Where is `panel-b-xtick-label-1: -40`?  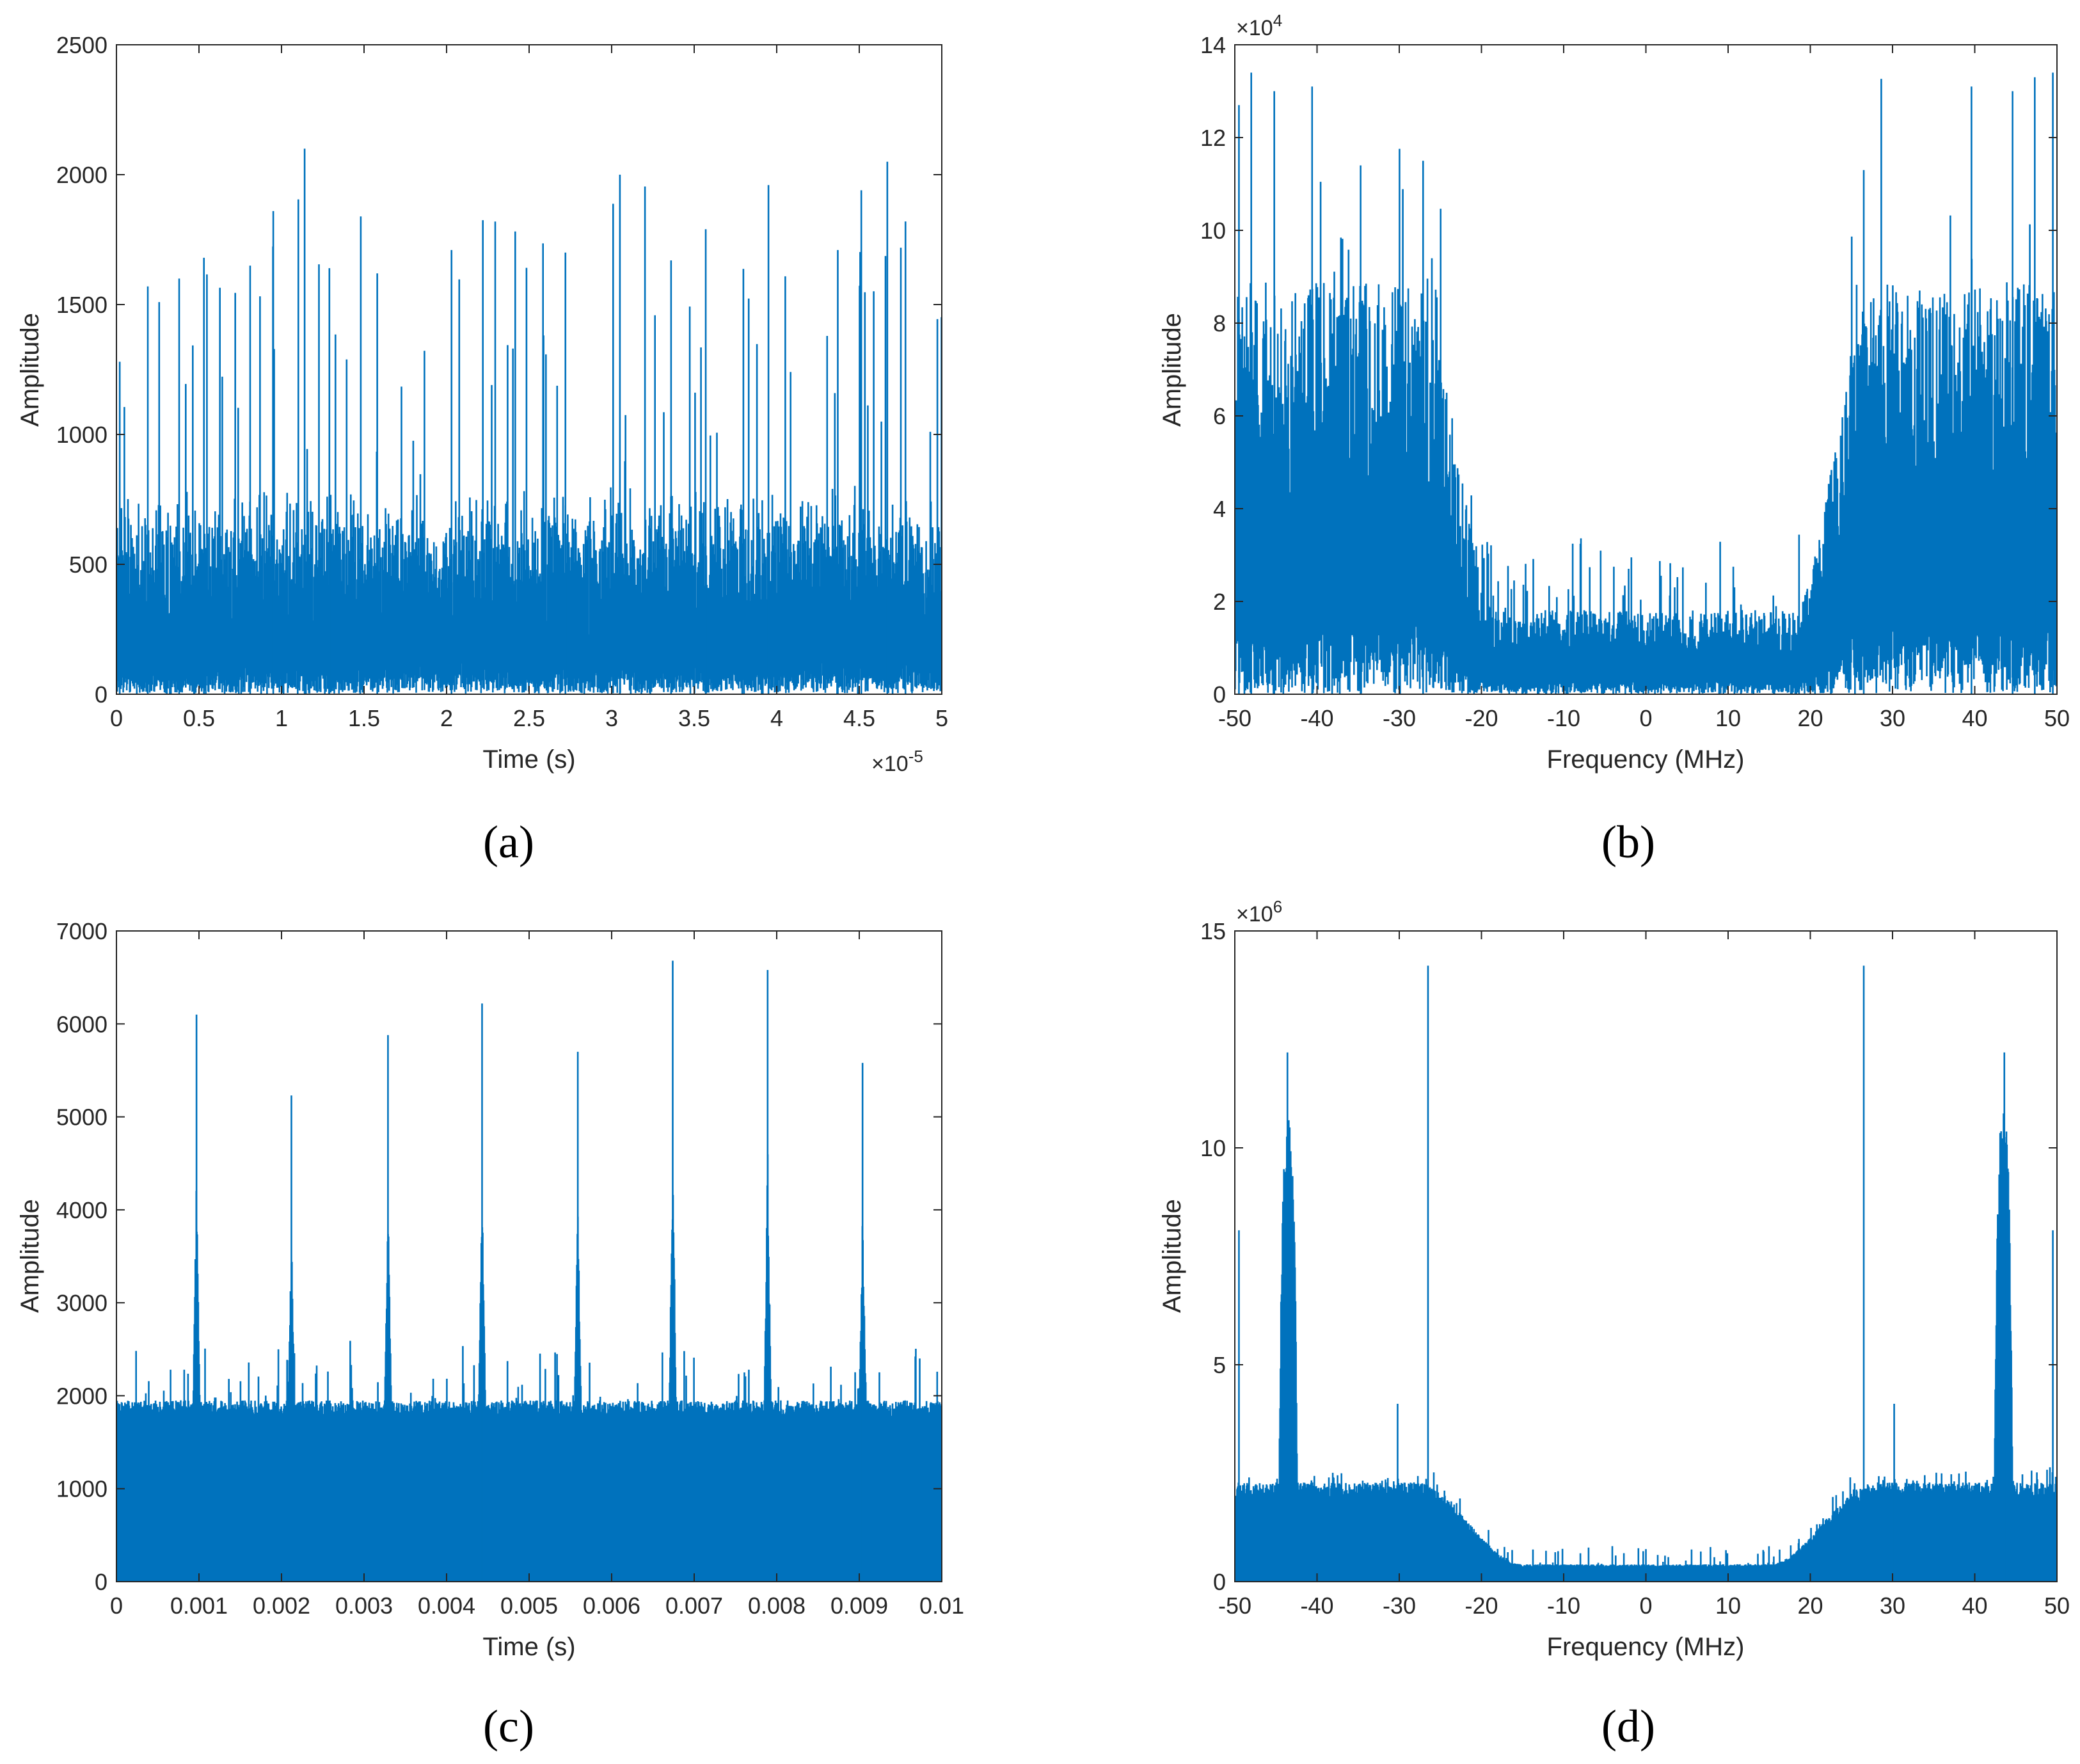
panel-b-xtick-label-1: -40 is located at coordinates (1316, 718).